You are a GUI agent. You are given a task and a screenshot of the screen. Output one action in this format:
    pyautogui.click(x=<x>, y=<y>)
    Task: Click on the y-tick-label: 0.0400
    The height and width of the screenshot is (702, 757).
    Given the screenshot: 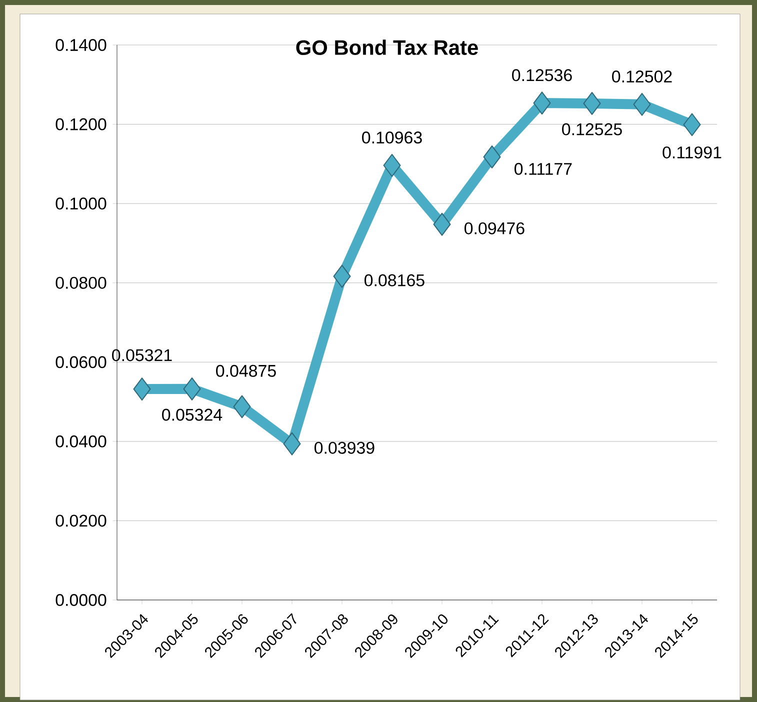 What is the action you would take?
    pyautogui.click(x=81, y=441)
    